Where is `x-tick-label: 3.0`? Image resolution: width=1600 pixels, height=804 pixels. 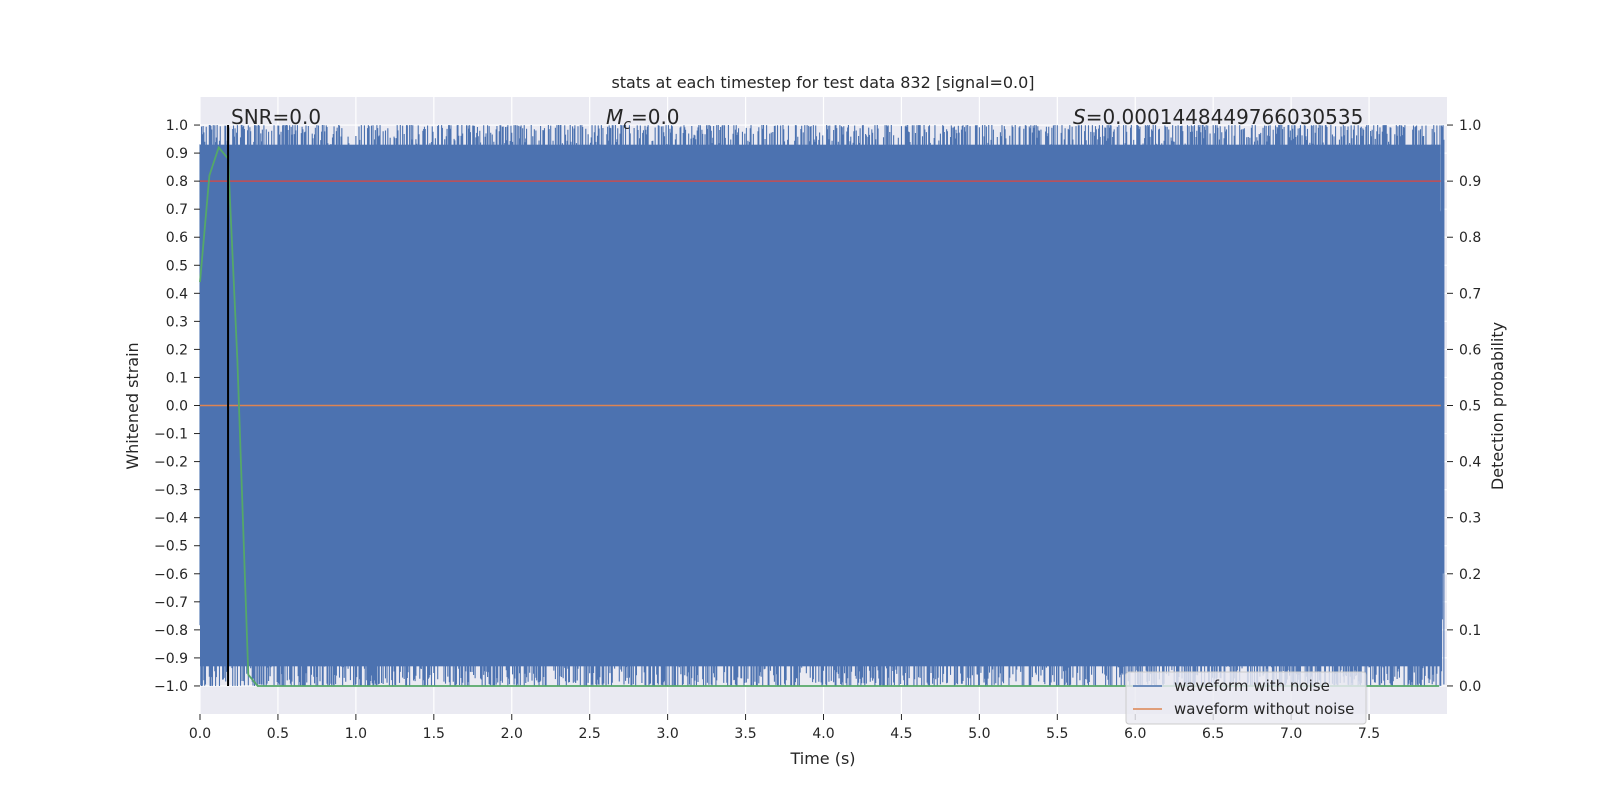
x-tick-label: 3.0 is located at coordinates (667, 734).